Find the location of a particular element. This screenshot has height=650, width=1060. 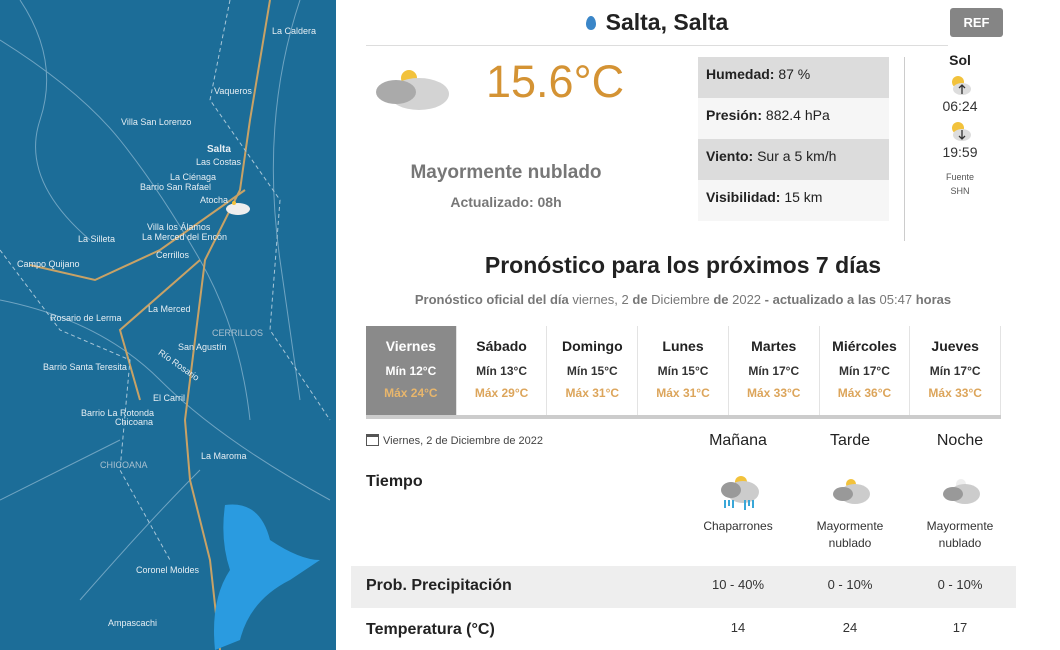

cloudy-night-icon is located at coordinates (961, 491).